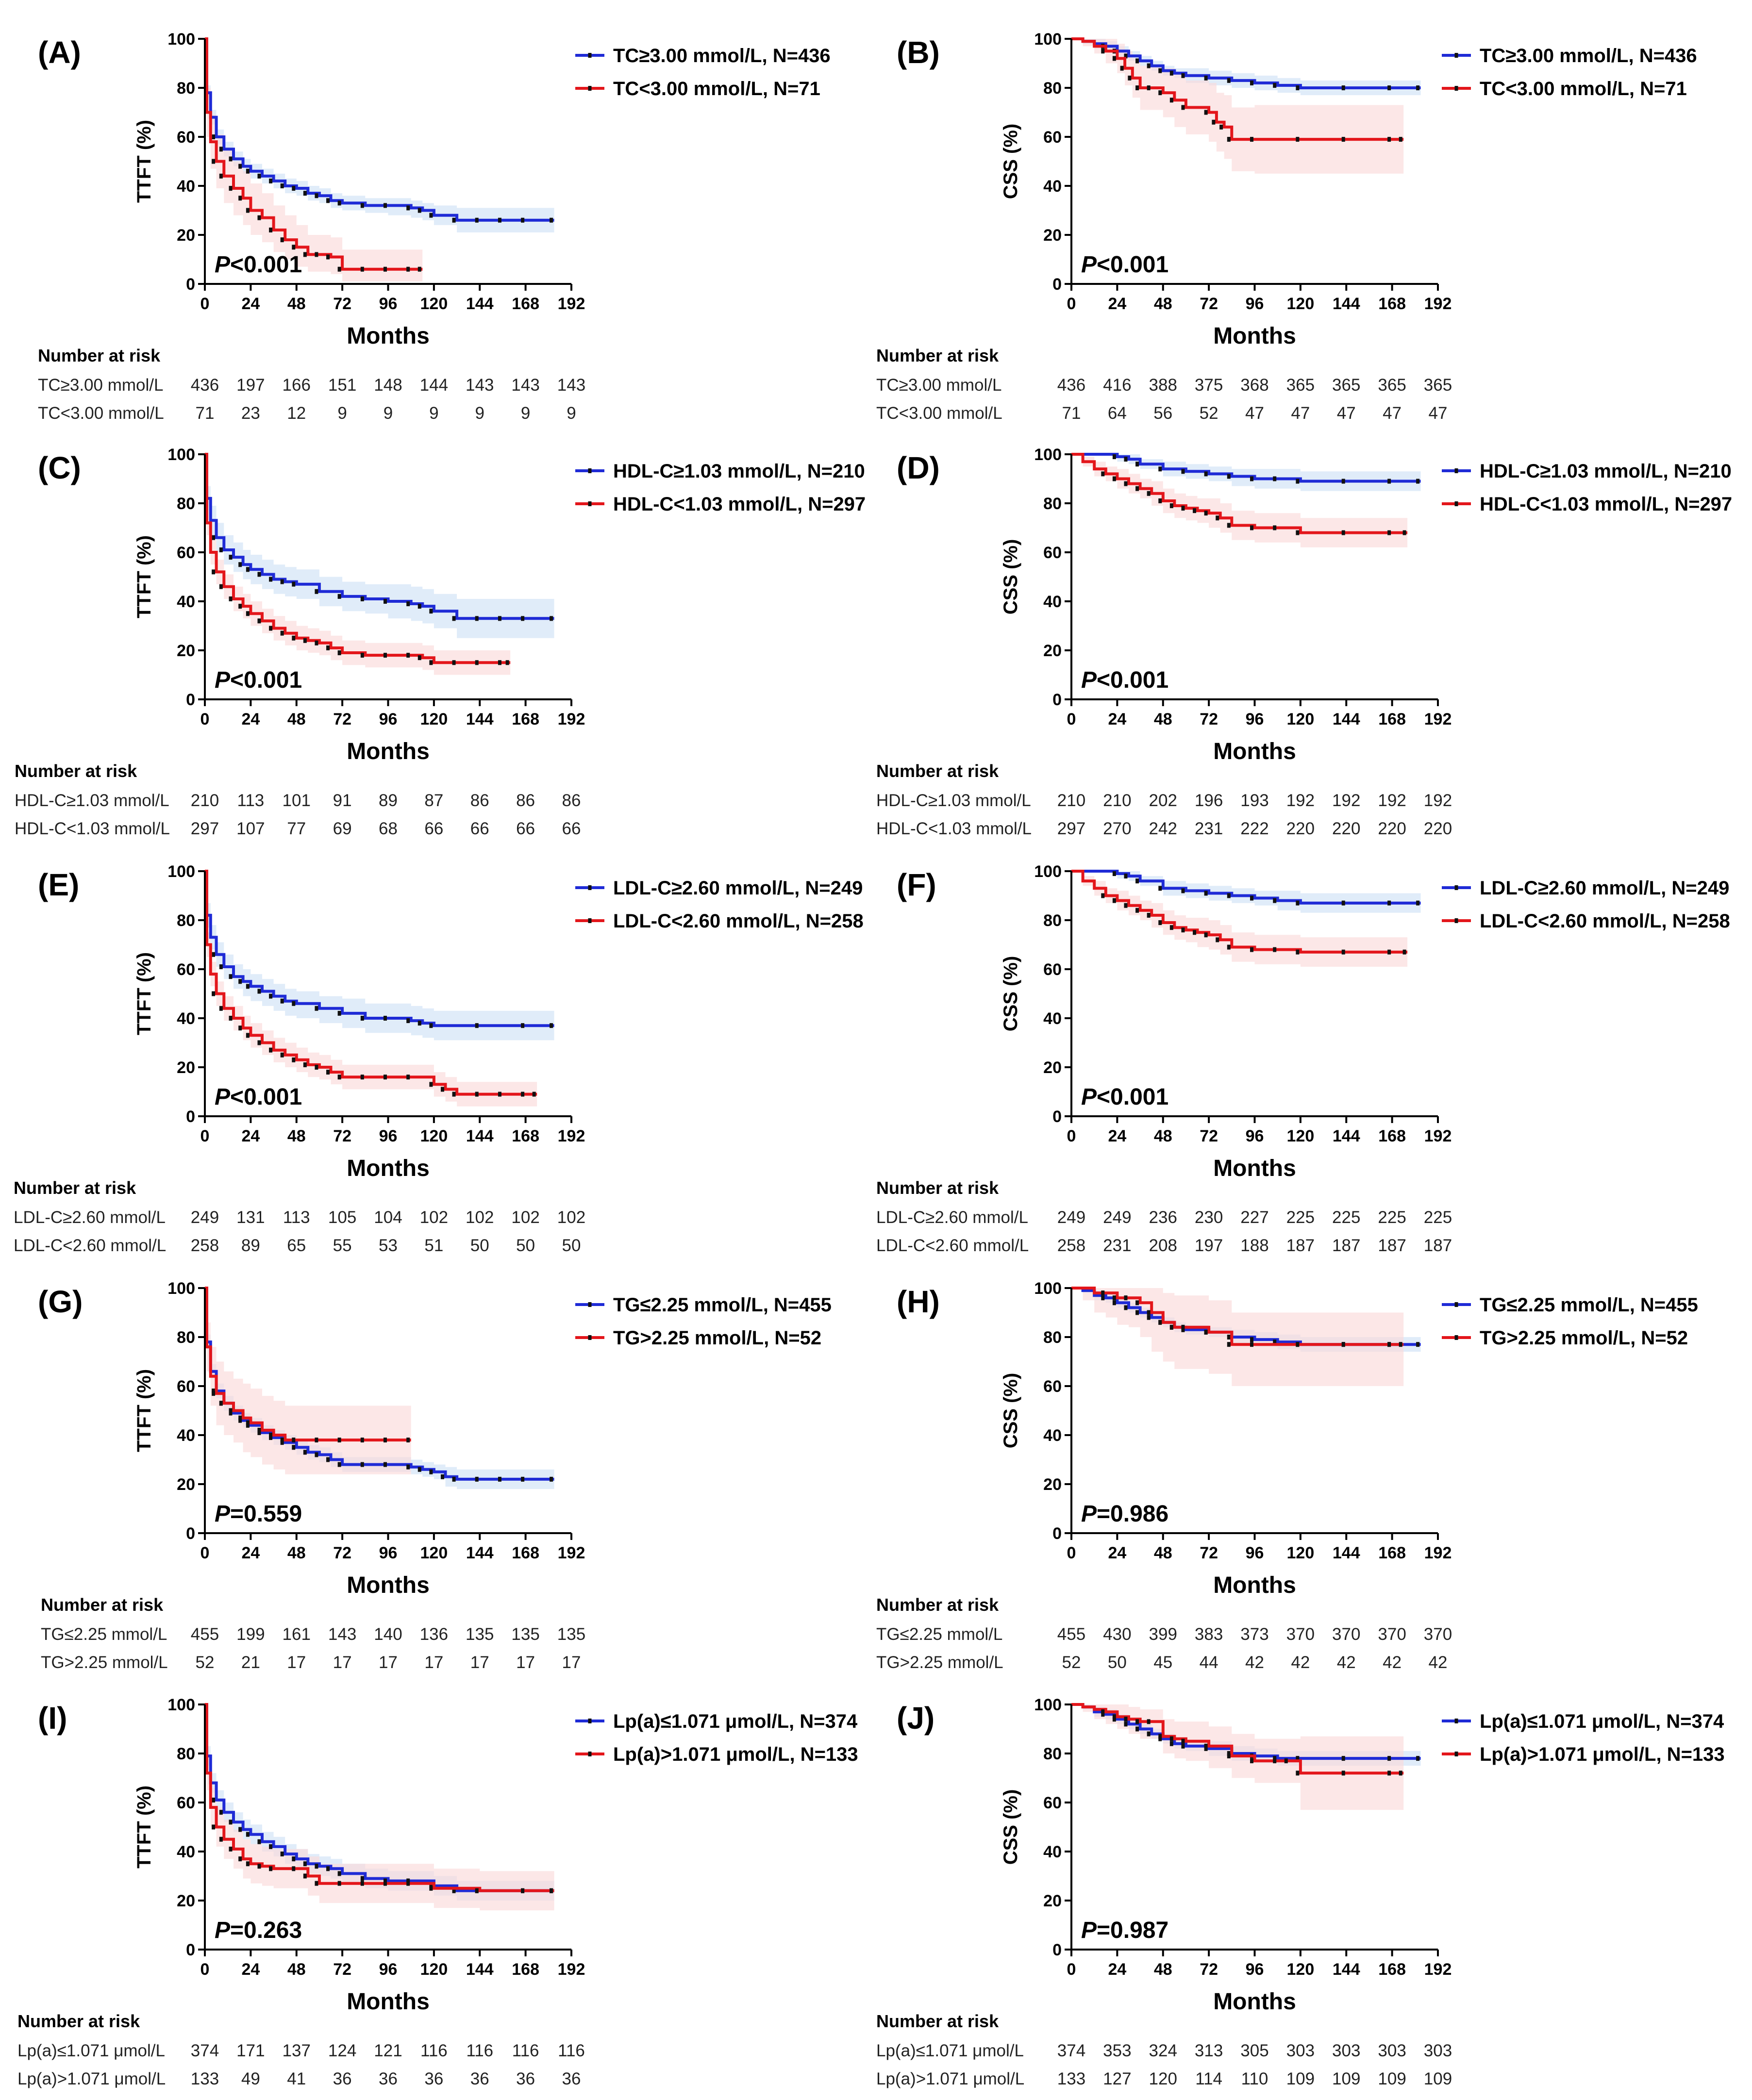  What do you see at coordinates (389, 751) in the screenshot?
I see `x-axis-title: Months` at bounding box center [389, 751].